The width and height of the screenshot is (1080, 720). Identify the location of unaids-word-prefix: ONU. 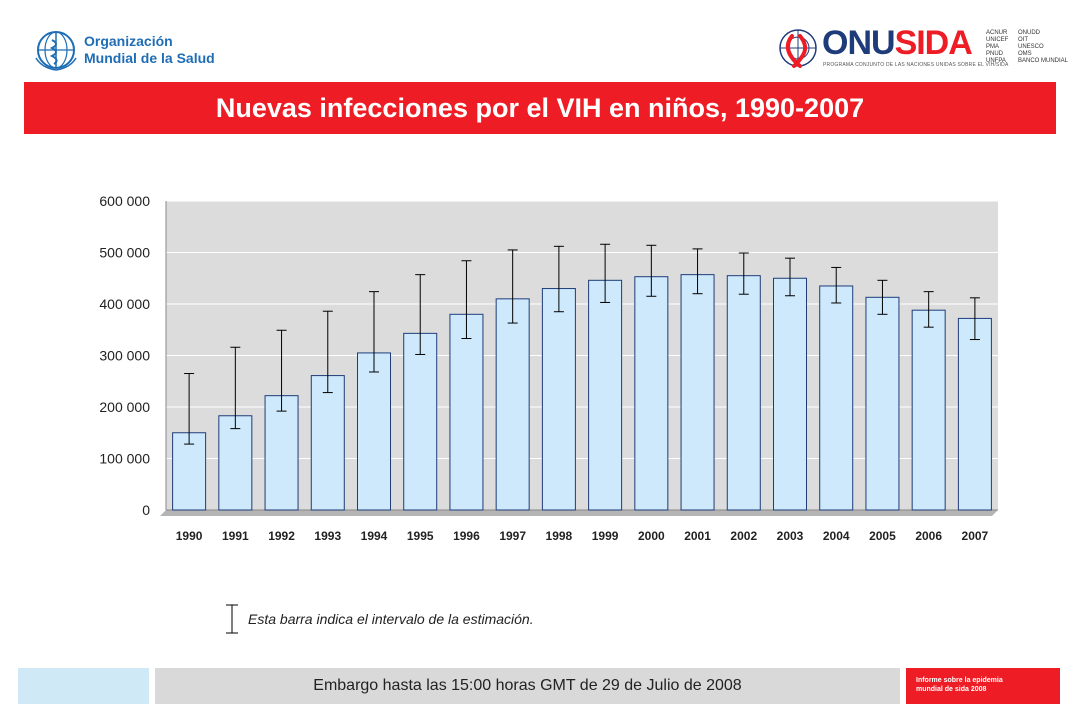
(859, 43).